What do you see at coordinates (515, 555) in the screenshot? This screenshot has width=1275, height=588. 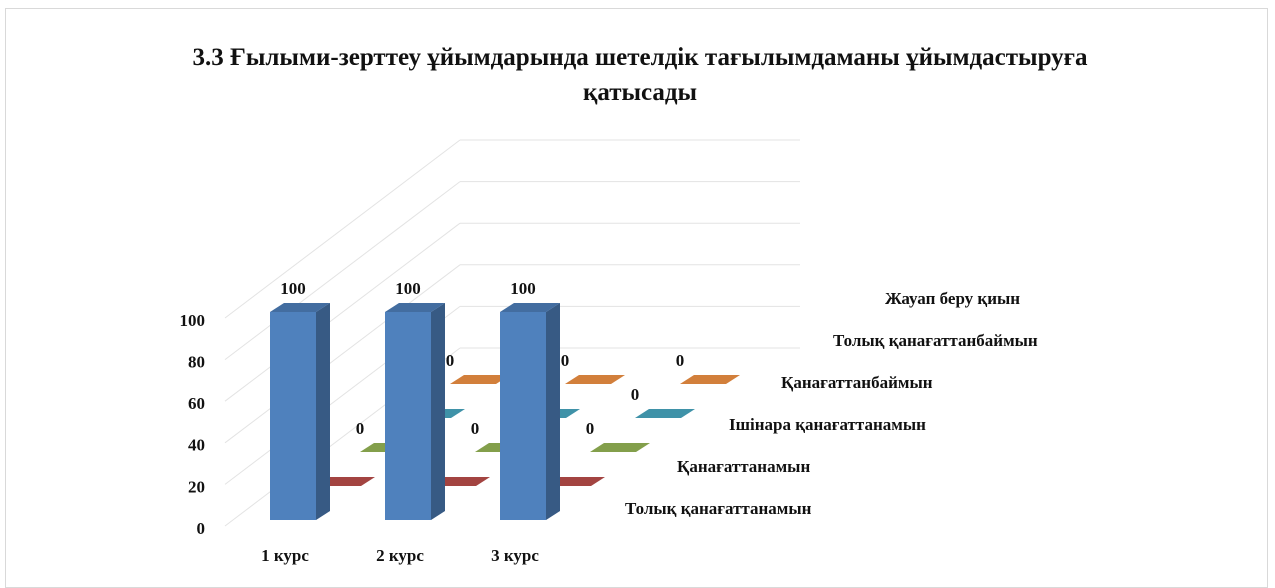 I see `x-tick-label: 3 курс` at bounding box center [515, 555].